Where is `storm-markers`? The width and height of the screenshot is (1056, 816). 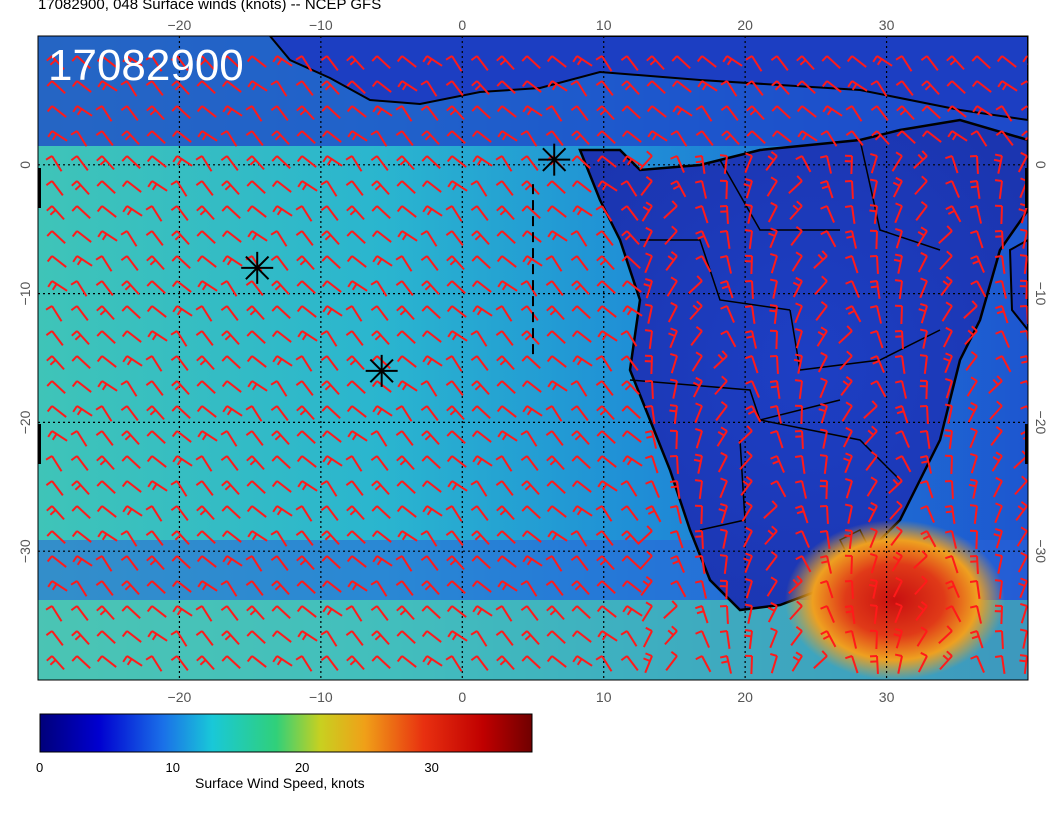
storm-markers is located at coordinates (406, 265).